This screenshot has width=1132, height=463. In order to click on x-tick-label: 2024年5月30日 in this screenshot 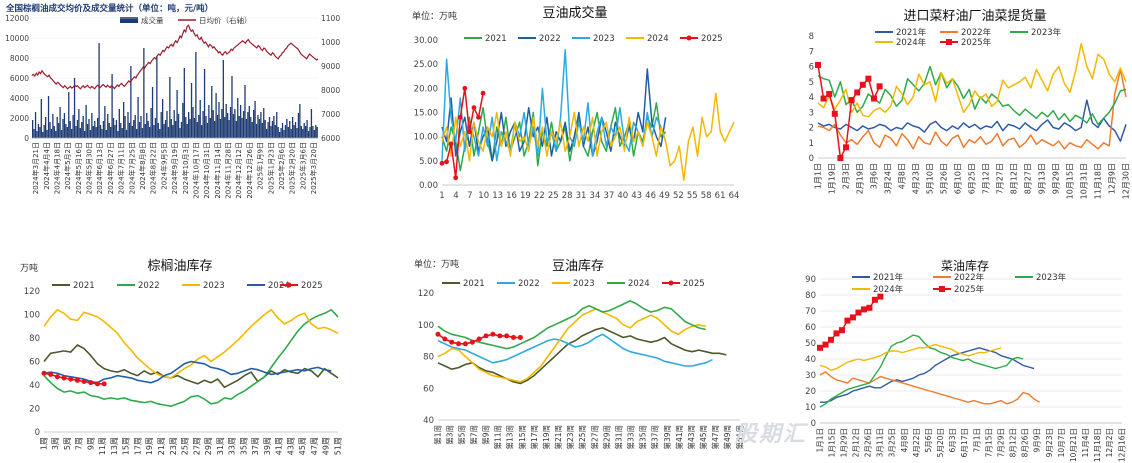, I will do `click(89, 168)`.